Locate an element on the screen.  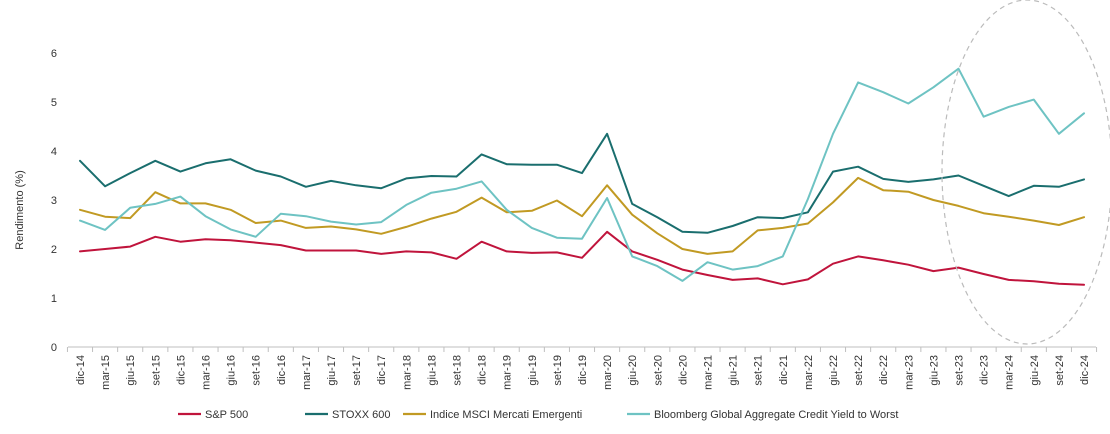
x-tick-label: dic-16 is located at coordinates (282, 370).